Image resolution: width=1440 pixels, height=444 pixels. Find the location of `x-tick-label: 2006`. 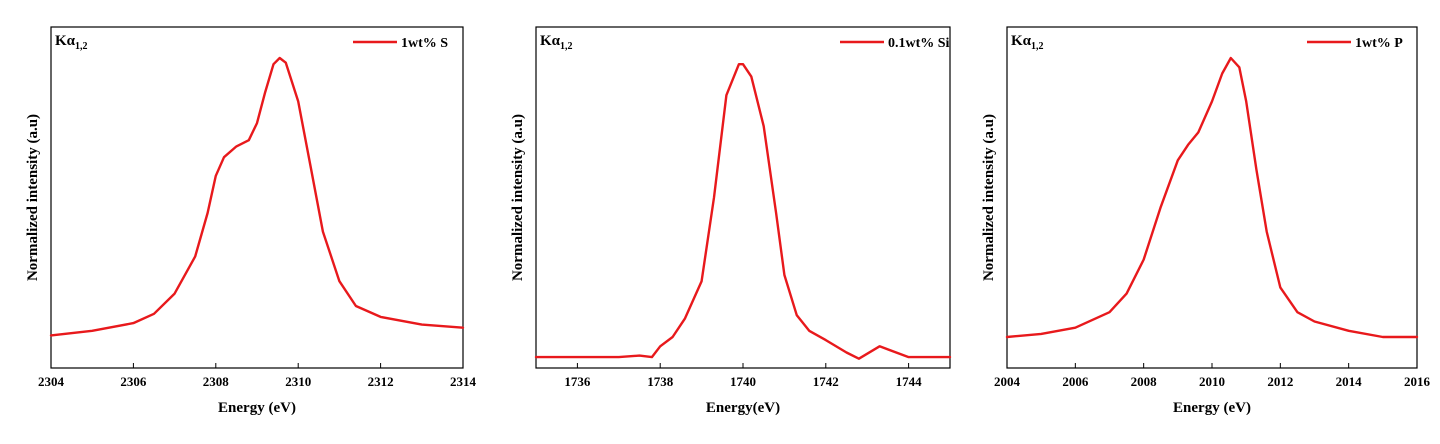

x-tick-label: 2006 is located at coordinates (1075, 381).